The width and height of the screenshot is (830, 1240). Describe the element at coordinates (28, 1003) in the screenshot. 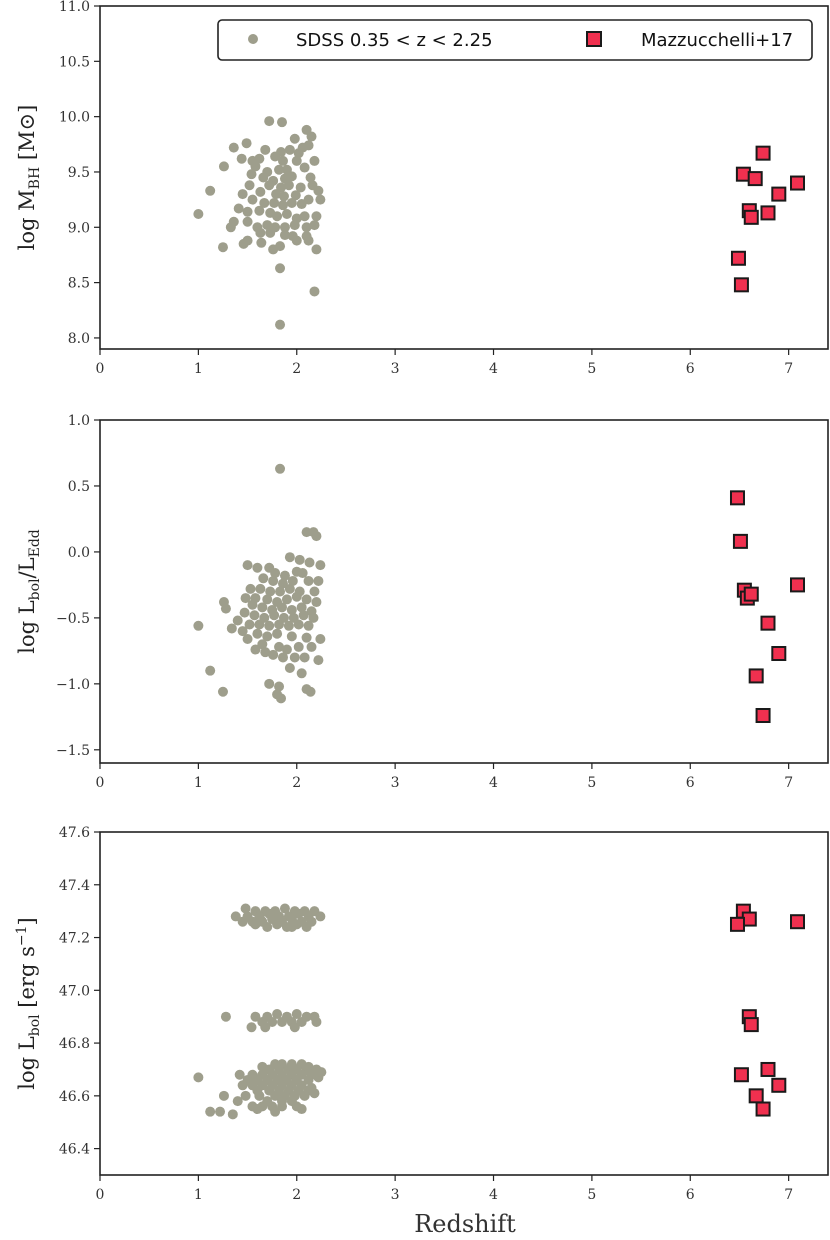

I see `y-axis-label-bottom: log Lbol [erg s−1]` at that location.